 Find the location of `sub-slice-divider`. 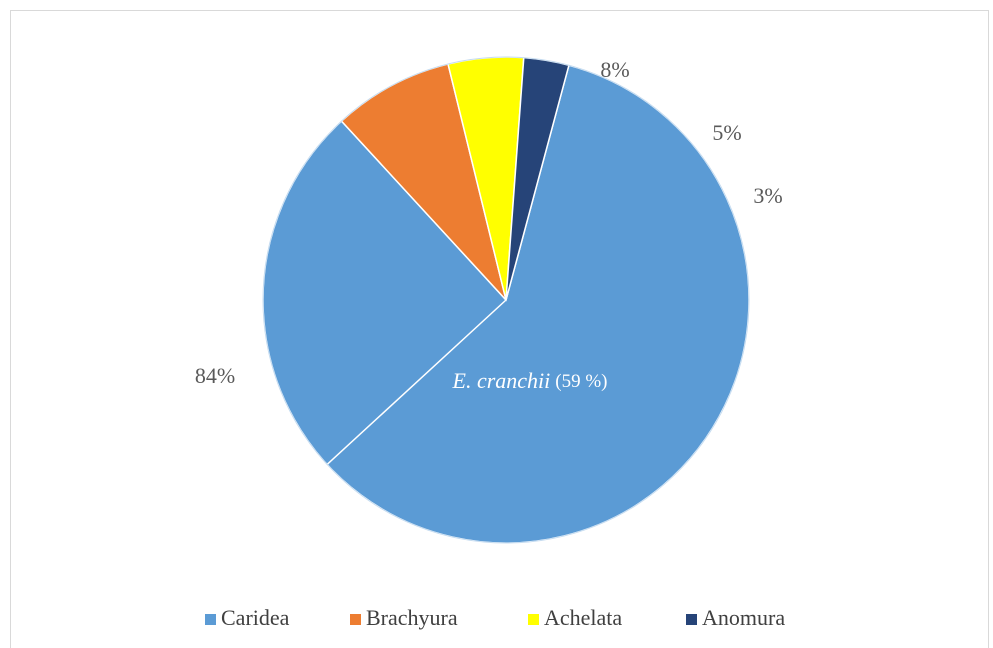

sub-slice-divider is located at coordinates (416, 382).